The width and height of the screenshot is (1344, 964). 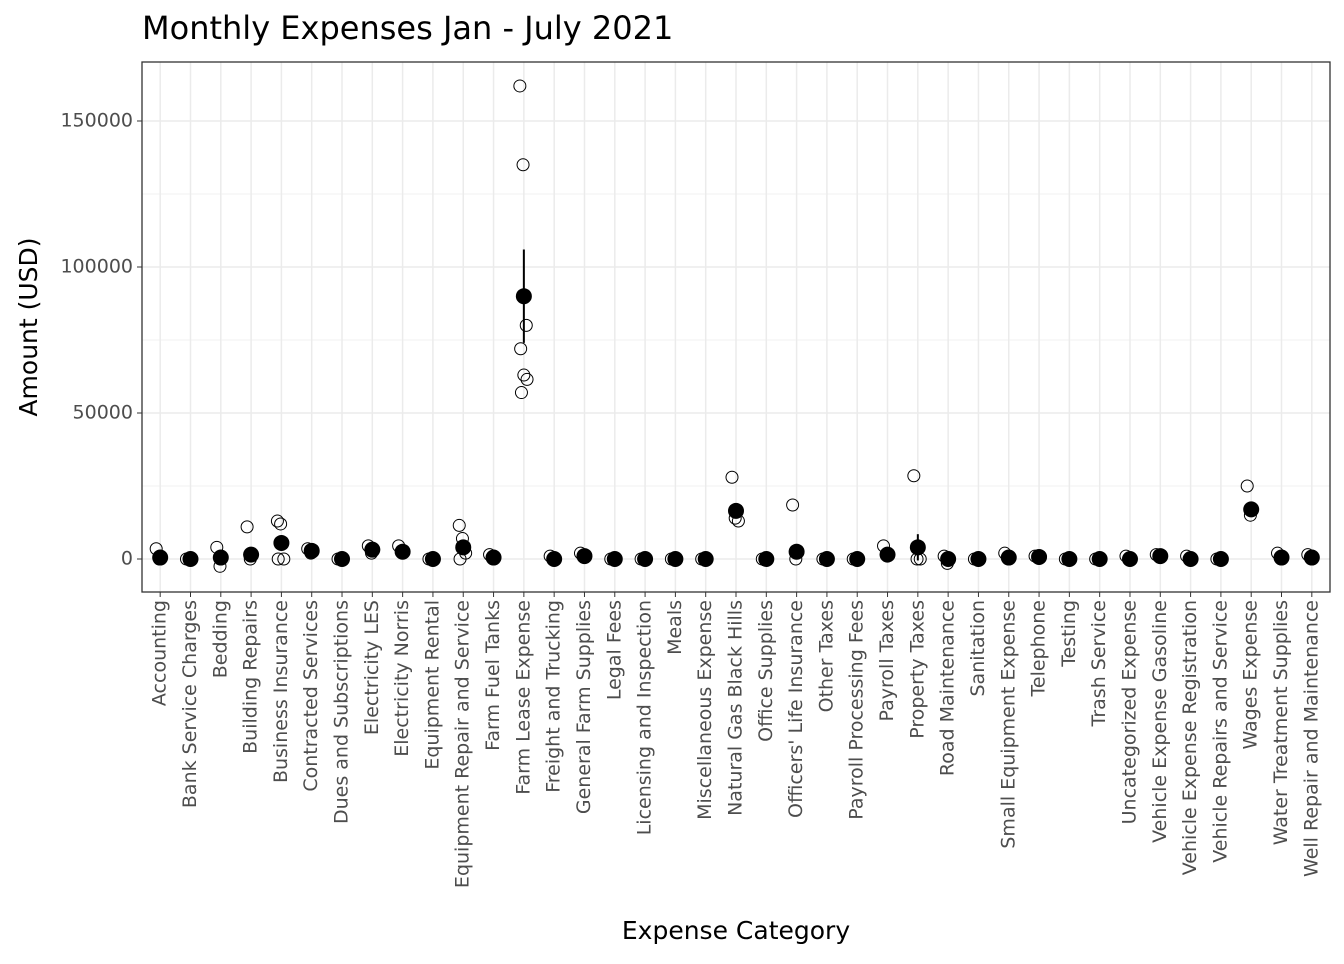 I want to click on x-tick-label: Water Treatment Supplies, so click(x=1281, y=722).